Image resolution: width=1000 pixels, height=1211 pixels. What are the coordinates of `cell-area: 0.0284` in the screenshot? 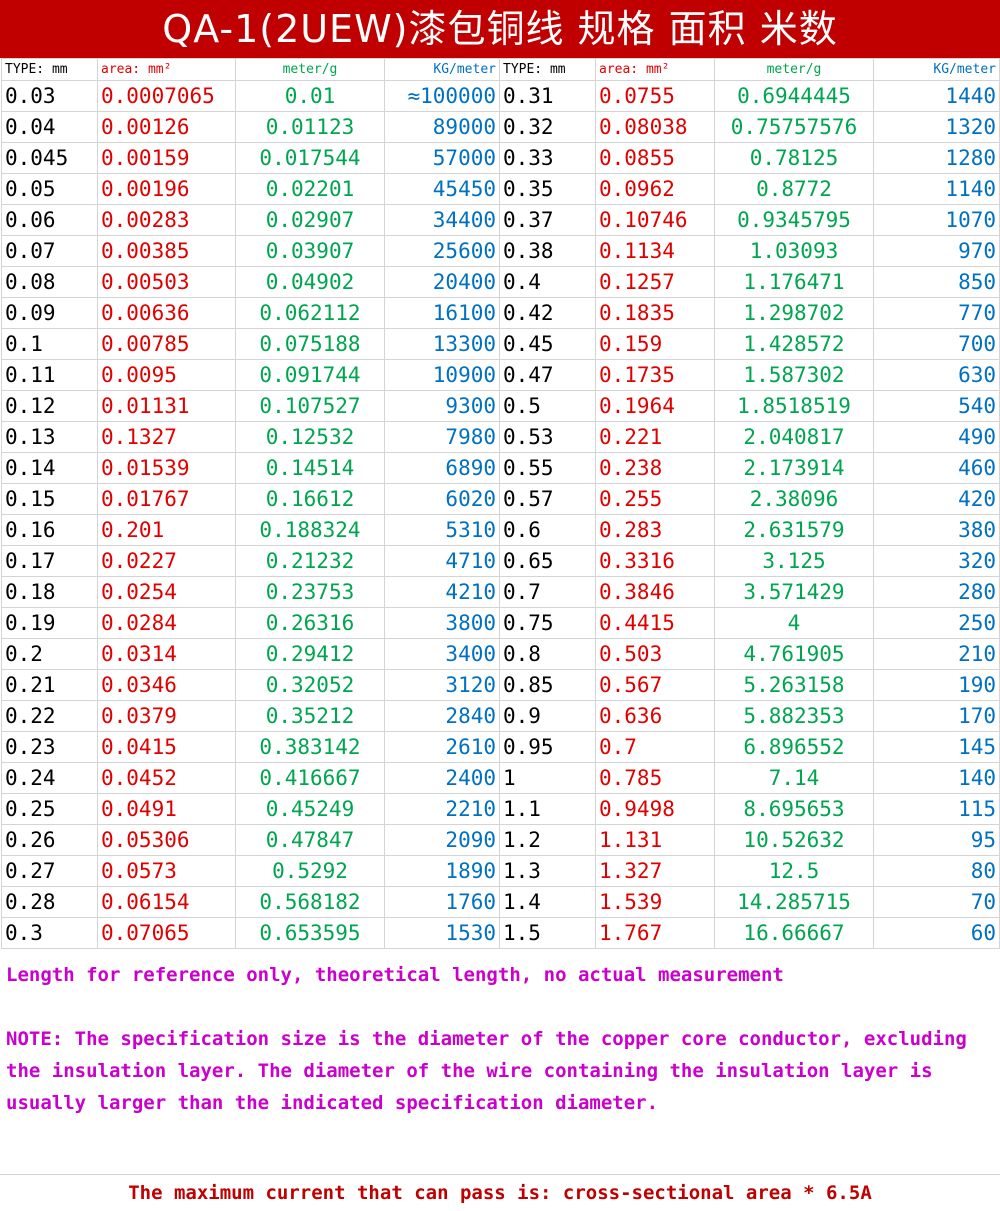 It's located at (166, 623).